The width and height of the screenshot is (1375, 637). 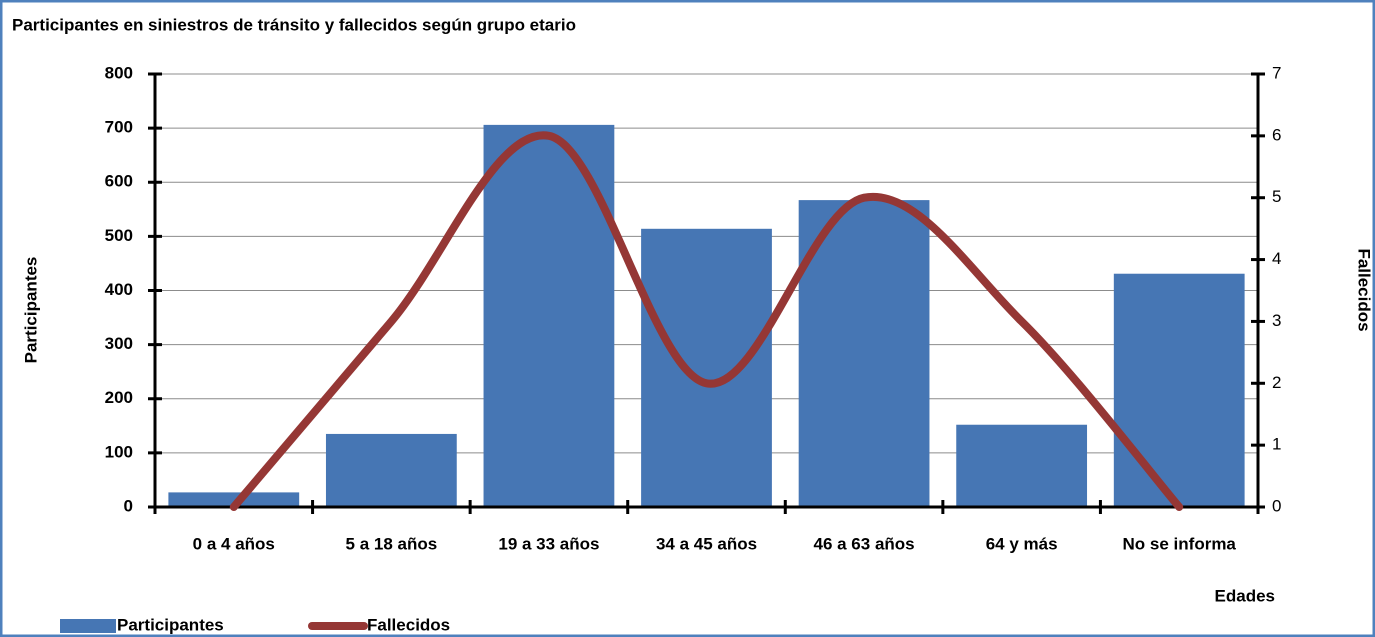 I want to click on legend-swatch, so click(x=88, y=626).